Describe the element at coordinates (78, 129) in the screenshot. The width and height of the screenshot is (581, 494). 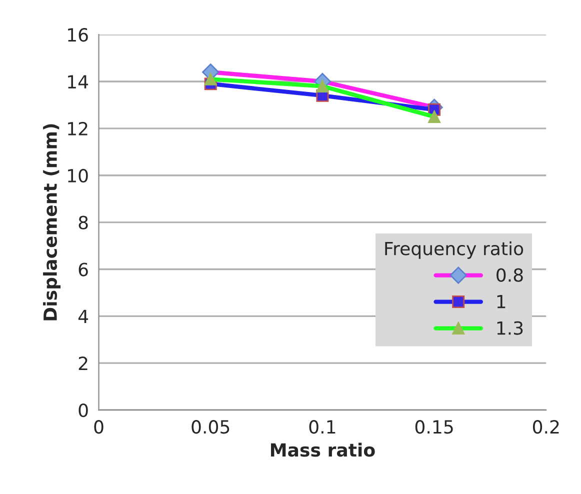
I see `y-tick-label: 12` at that location.